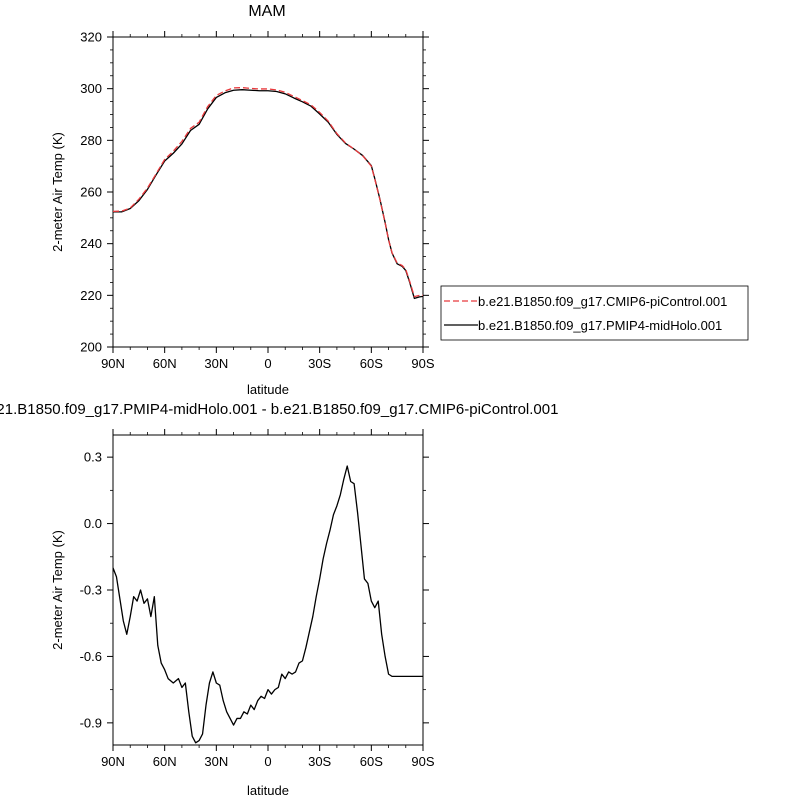 This screenshot has width=800, height=800. I want to click on top-x-tick-label: 60N, so click(165, 363).